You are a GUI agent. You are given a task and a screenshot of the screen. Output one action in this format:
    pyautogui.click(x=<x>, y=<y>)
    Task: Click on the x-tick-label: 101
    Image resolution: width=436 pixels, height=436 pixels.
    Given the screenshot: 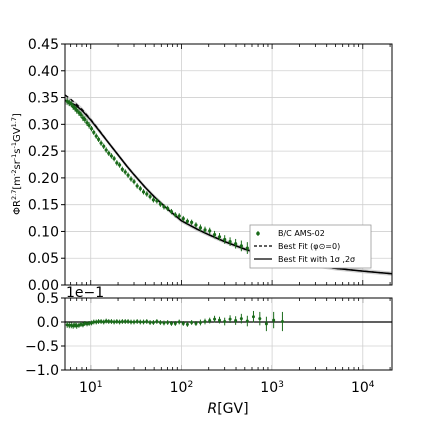 What is the action you would take?
    pyautogui.click(x=91, y=388)
    